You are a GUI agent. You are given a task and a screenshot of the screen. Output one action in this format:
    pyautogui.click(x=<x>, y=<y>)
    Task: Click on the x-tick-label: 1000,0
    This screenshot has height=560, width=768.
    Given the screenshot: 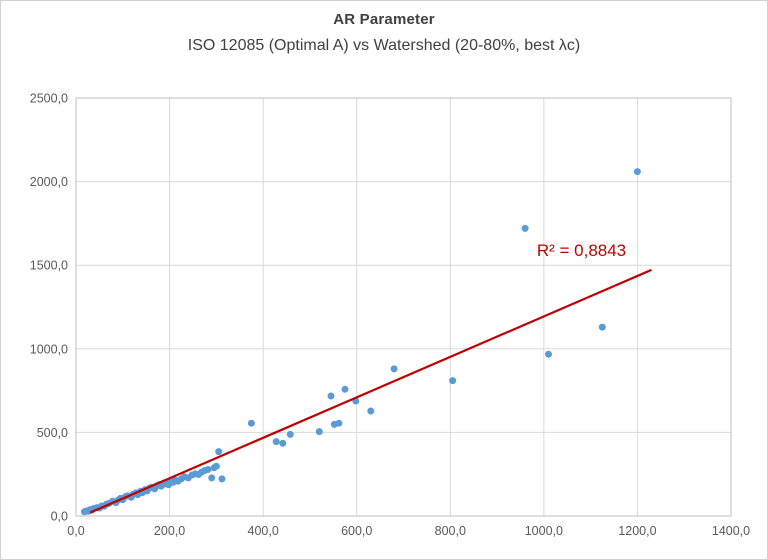 What is the action you would take?
    pyautogui.click(x=544, y=531)
    